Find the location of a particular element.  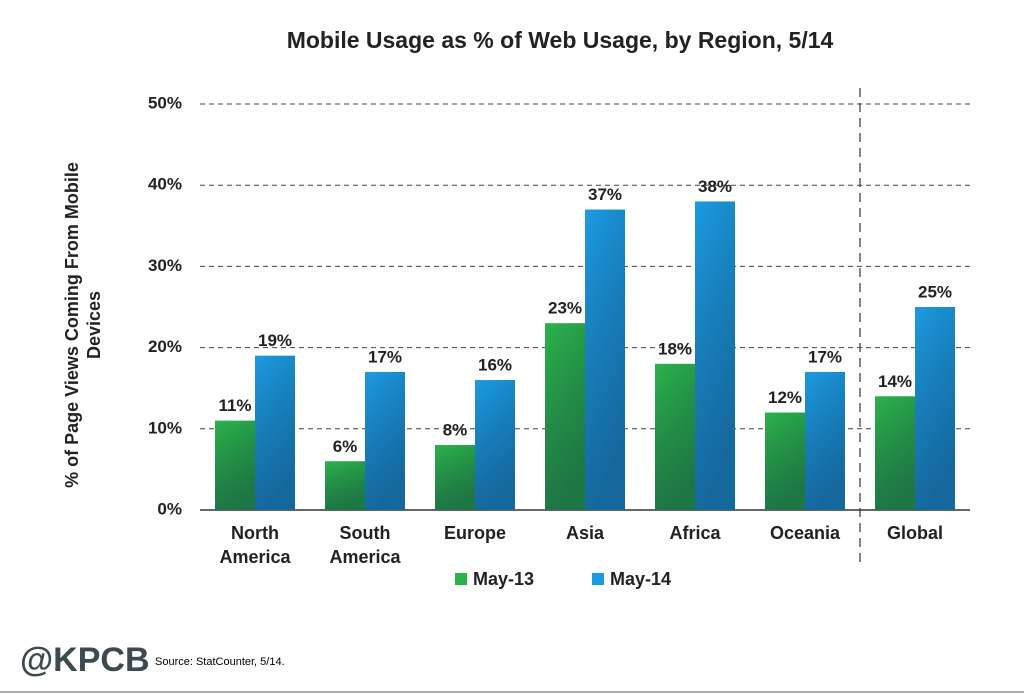

value-label: 6% is located at coordinates (345, 446).